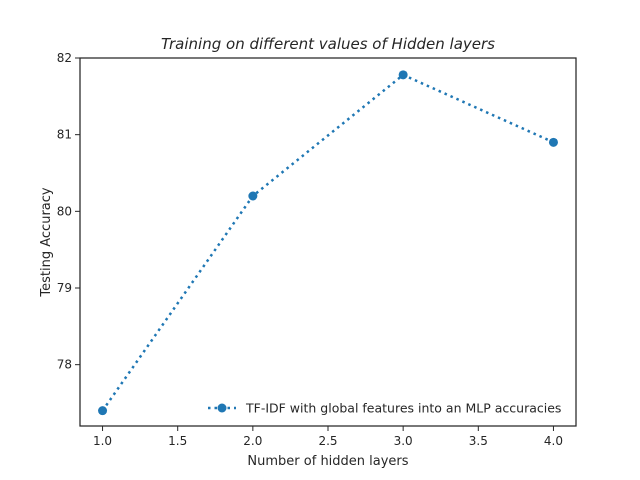 The image size is (640, 480). Describe the element at coordinates (222, 408) in the screenshot. I see `legend-marker` at that location.